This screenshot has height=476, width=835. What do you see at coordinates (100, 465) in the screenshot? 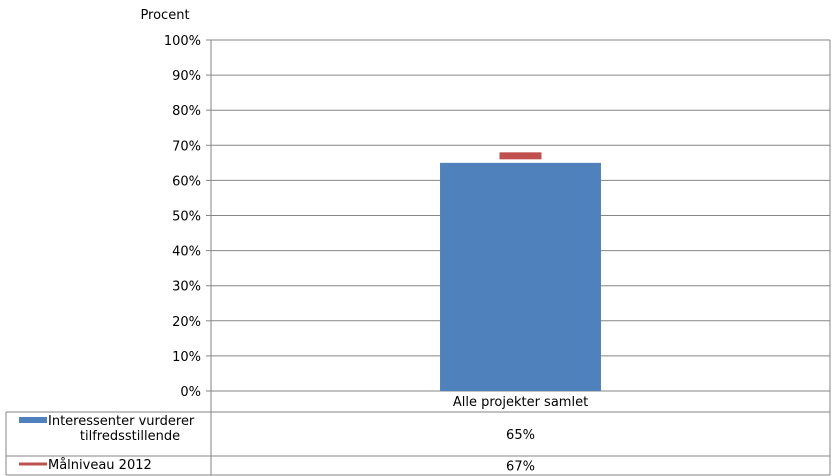
I see `legend-label: Målniveau 2012` at bounding box center [100, 465].